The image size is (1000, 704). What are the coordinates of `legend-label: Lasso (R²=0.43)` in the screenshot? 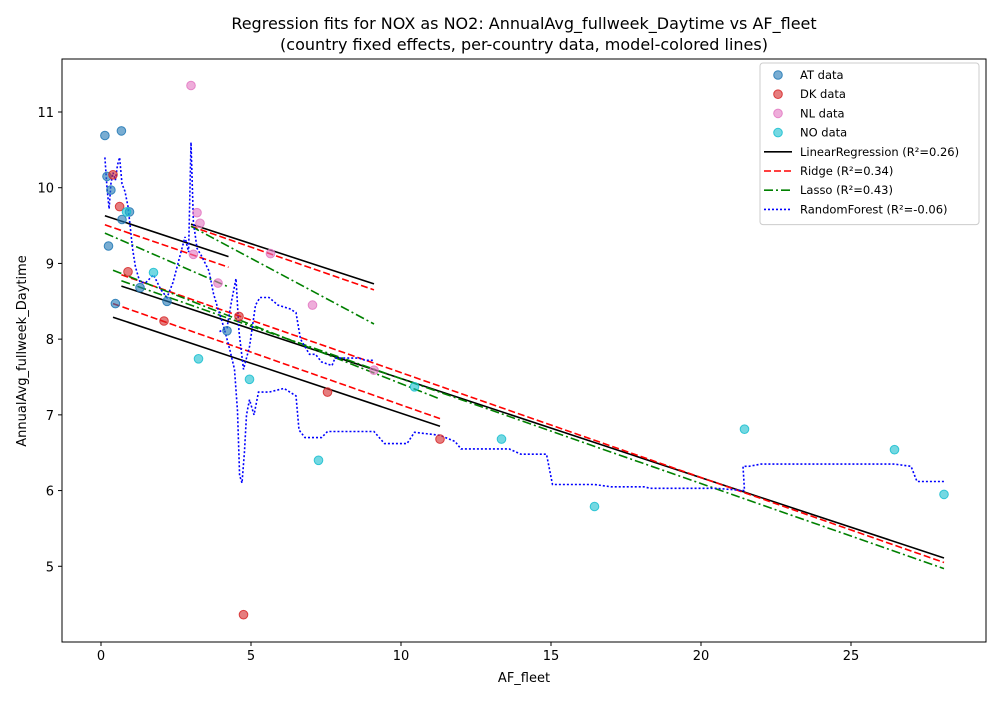 It's located at (846, 190).